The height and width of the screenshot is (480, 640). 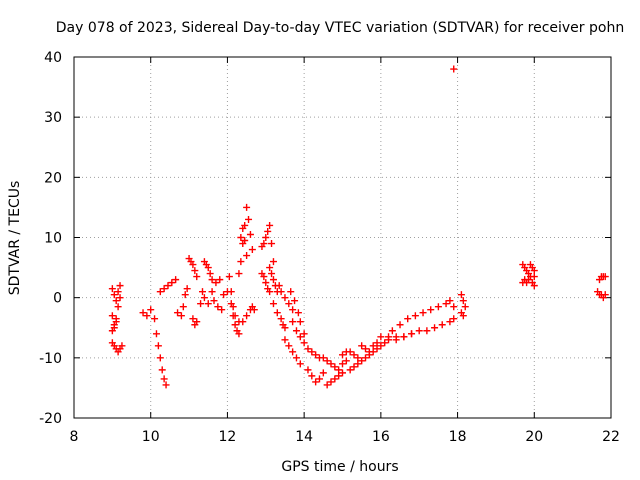 I want to click on x-tick-label: 22, so click(x=611, y=437).